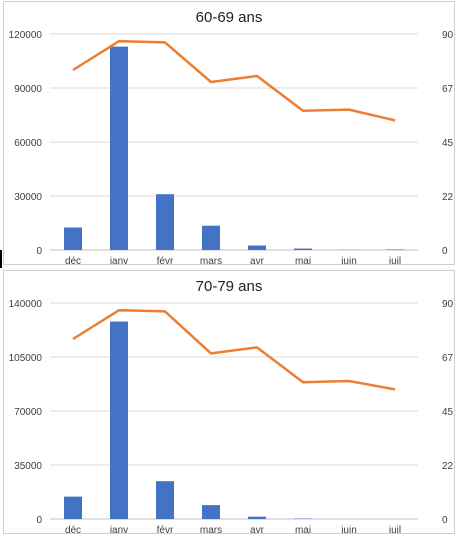 The width and height of the screenshot is (459, 537). What do you see at coordinates (26, 35) in the screenshot?
I see `y-left-tick-label: 120000` at bounding box center [26, 35].